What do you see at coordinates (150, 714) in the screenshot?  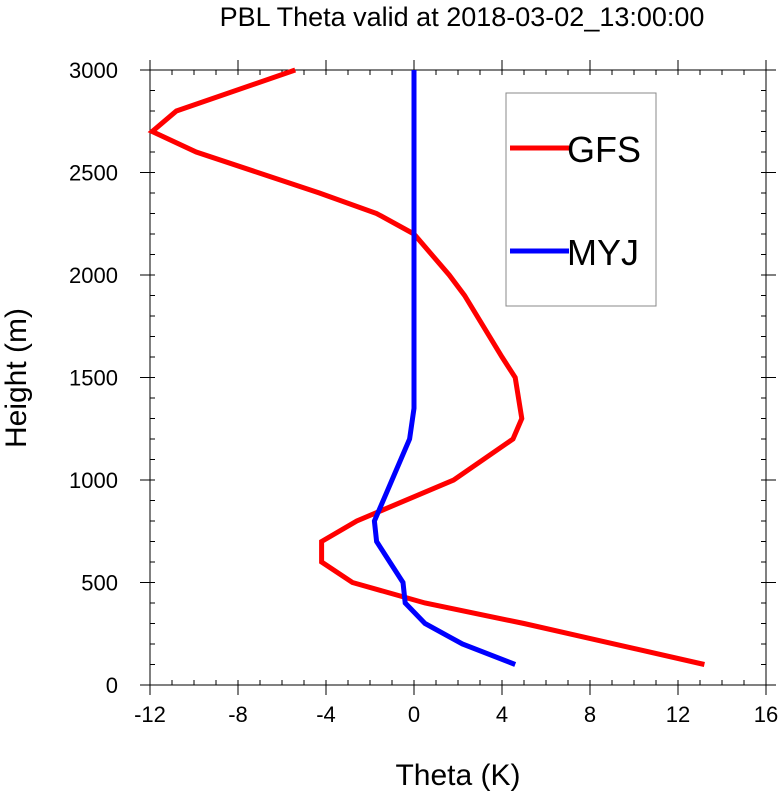 I see `x-tick-label: -12` at bounding box center [150, 714].